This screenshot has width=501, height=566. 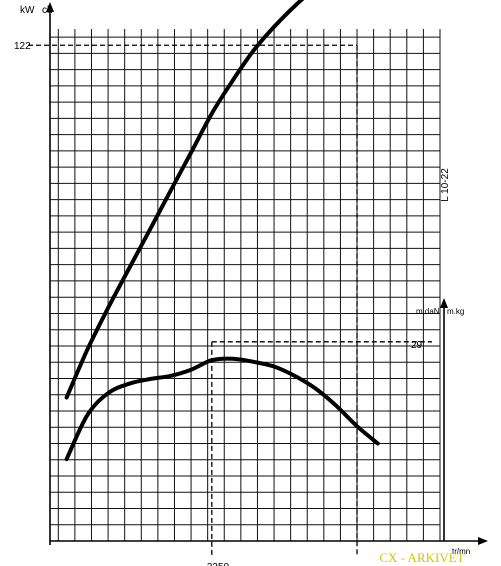 I want to click on rpm-unit-label: tr/mn, so click(x=461, y=551).